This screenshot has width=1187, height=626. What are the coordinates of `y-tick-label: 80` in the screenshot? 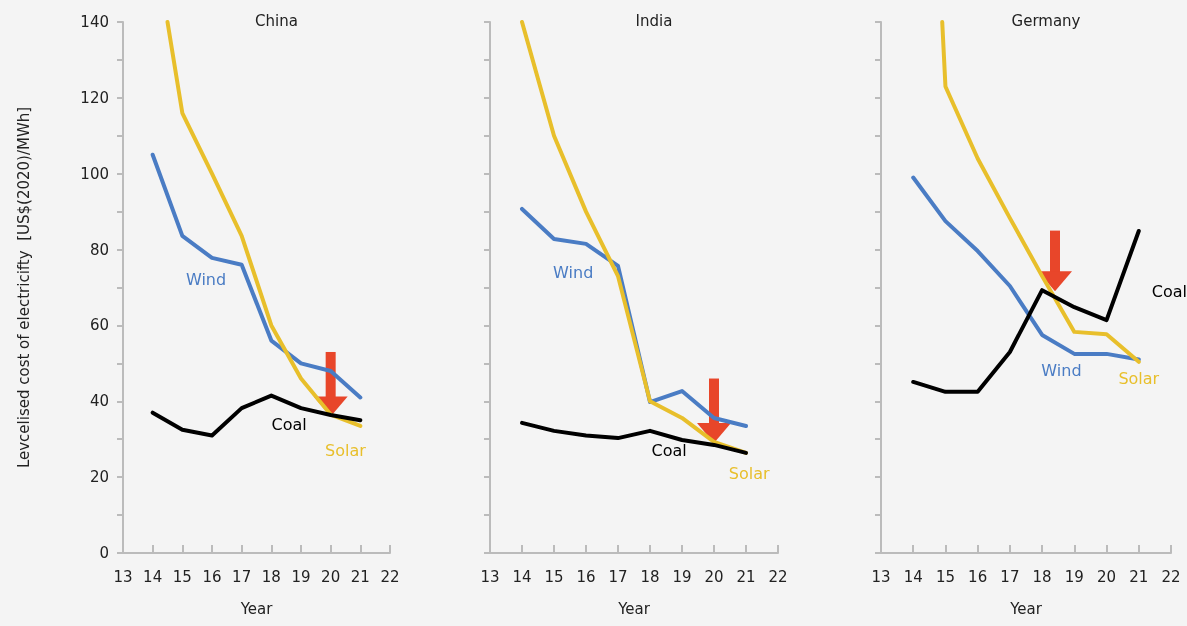 It's located at (99, 249).